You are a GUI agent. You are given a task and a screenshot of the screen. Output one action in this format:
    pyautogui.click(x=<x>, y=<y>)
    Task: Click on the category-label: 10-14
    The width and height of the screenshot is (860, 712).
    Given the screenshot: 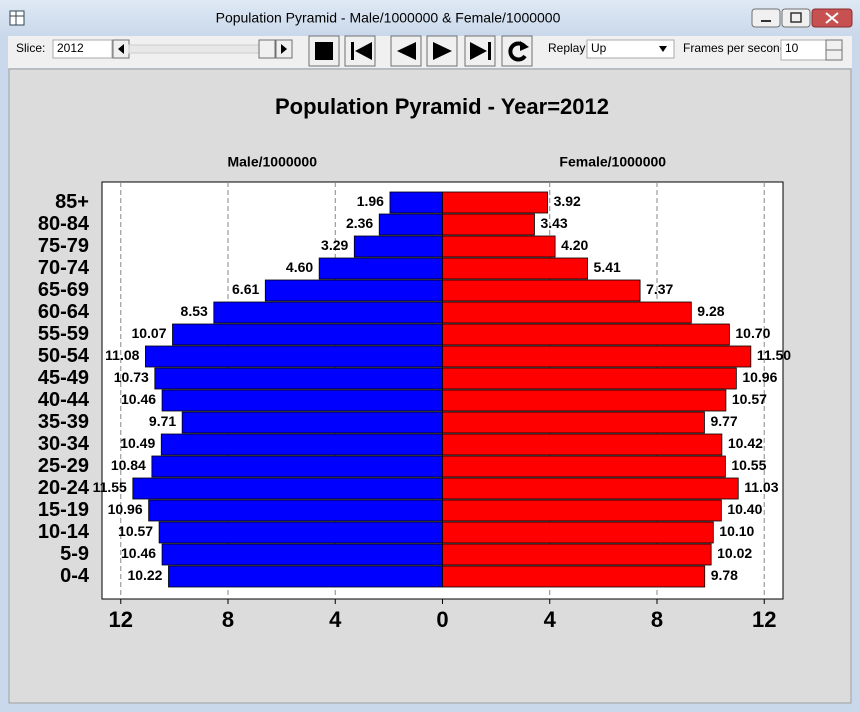 What is the action you would take?
    pyautogui.click(x=64, y=532)
    